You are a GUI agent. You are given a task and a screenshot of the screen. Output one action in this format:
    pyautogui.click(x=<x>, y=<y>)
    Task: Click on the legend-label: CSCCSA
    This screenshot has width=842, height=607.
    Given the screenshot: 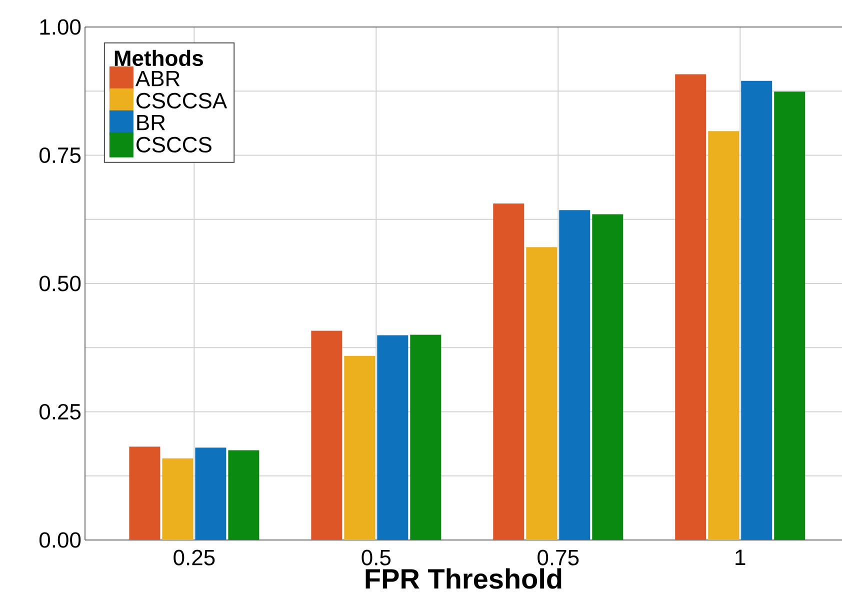 What is the action you would take?
    pyautogui.click(x=182, y=100)
    